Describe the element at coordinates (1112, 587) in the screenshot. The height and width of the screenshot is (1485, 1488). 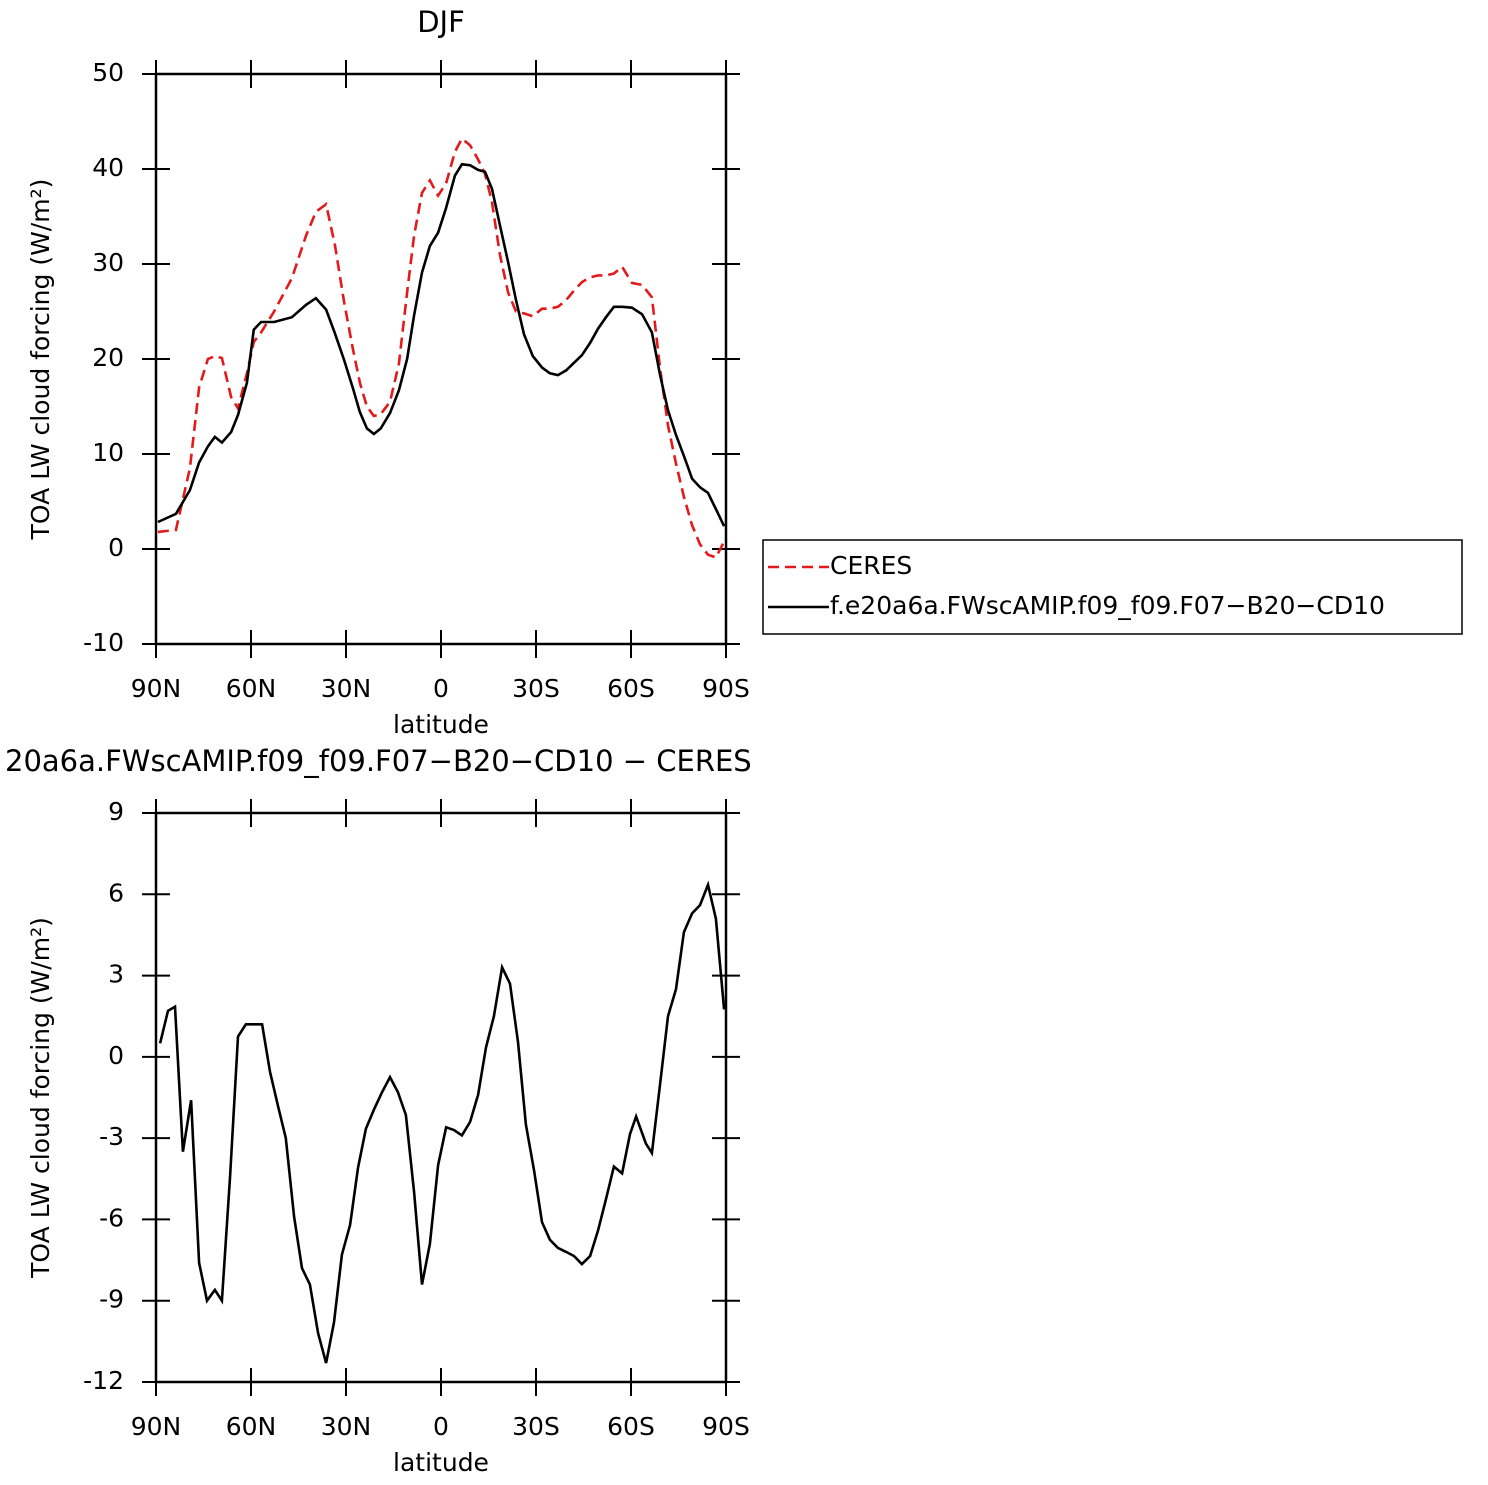
I see `legend-box` at that location.